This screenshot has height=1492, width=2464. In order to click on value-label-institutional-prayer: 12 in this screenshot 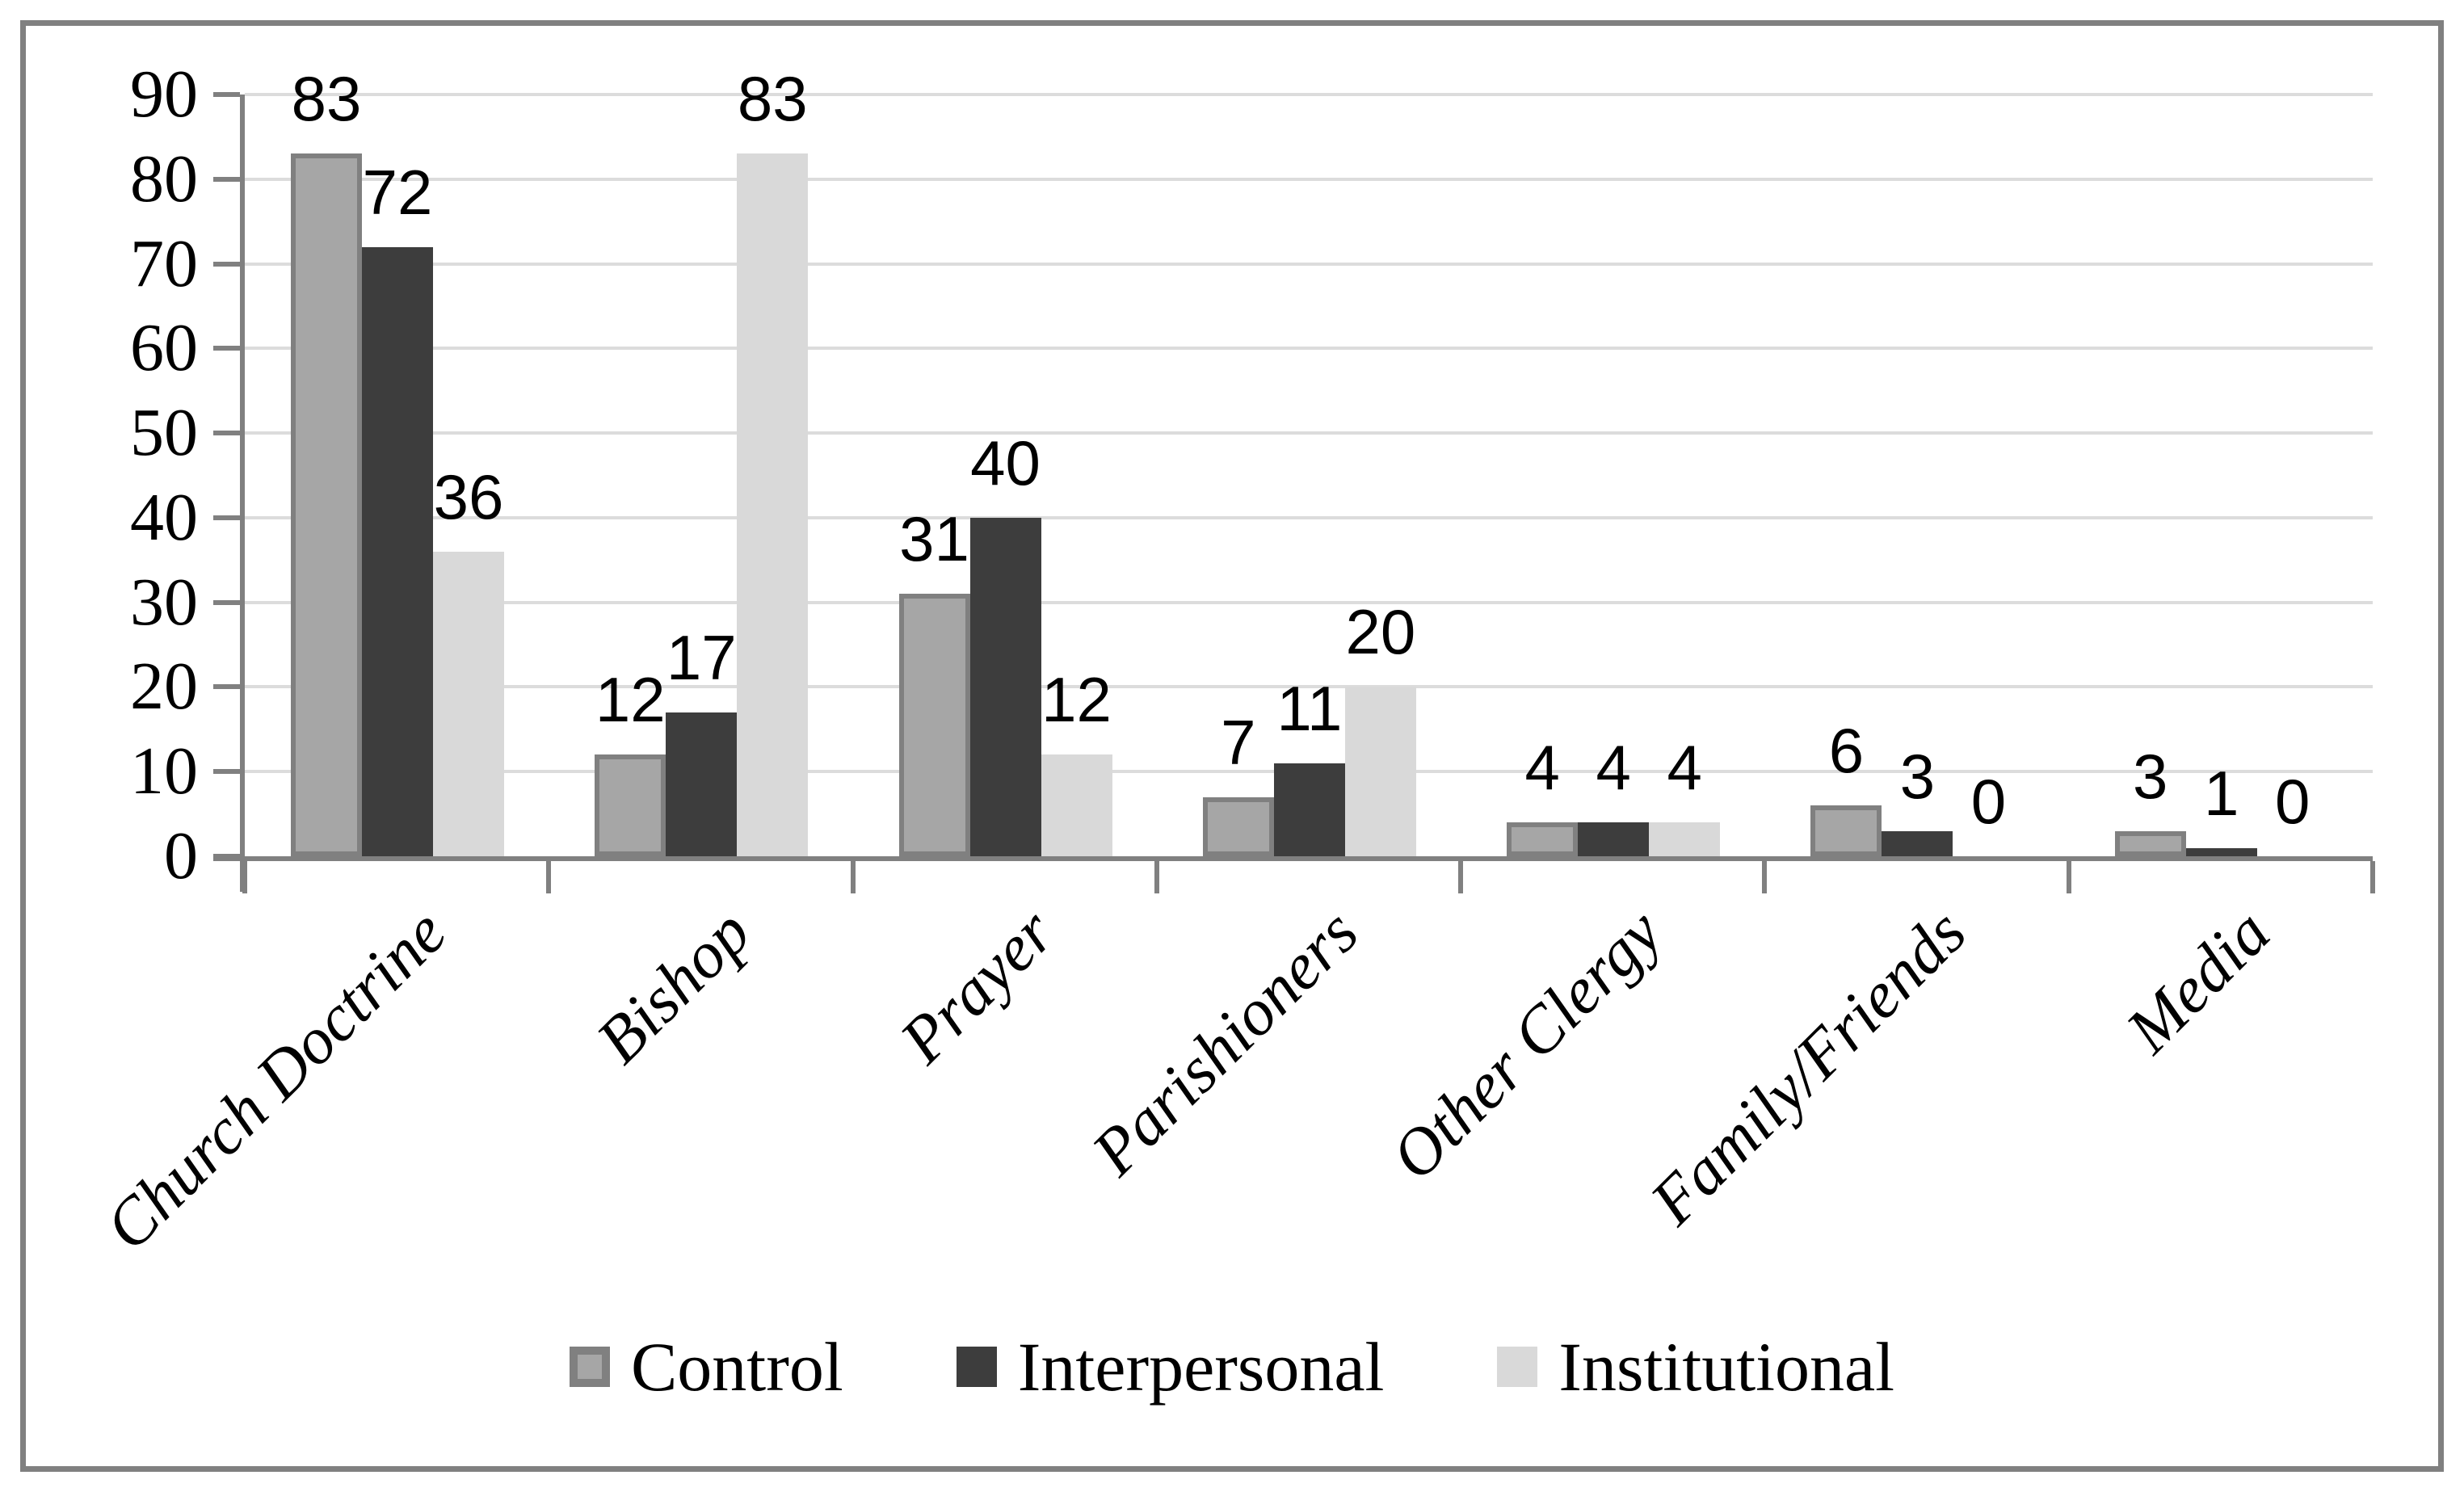, I will do `click(1076, 700)`.